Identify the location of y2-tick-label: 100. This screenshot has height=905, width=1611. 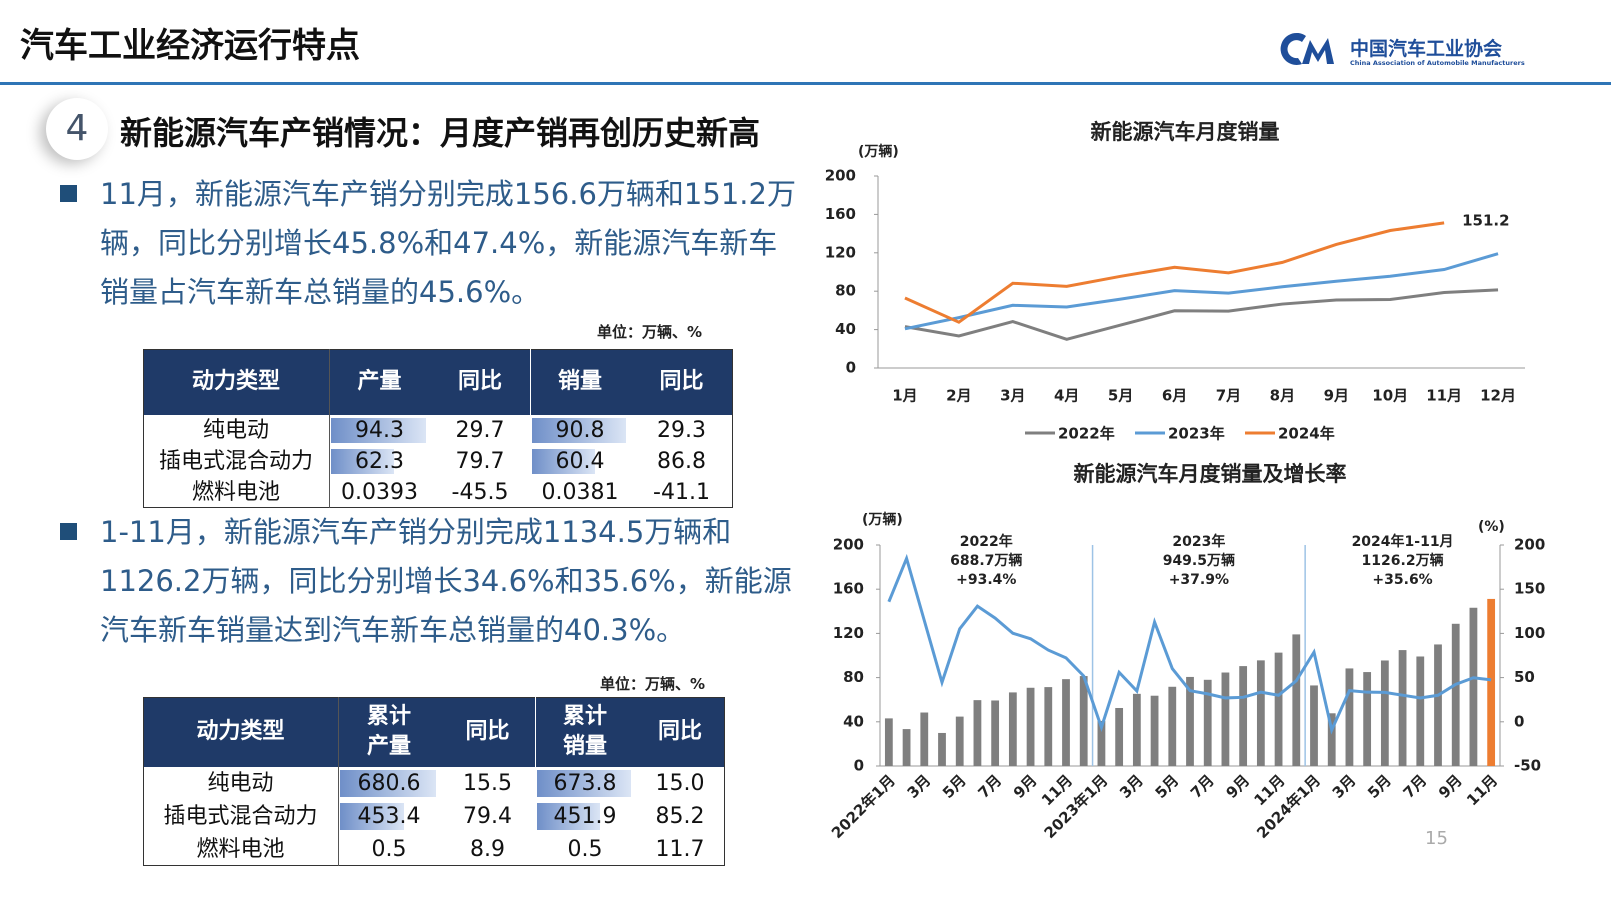
(1529, 633).